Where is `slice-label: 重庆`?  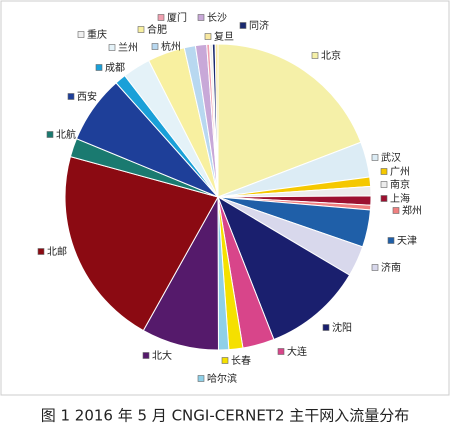 slice-label: 重庆 is located at coordinates (97, 34).